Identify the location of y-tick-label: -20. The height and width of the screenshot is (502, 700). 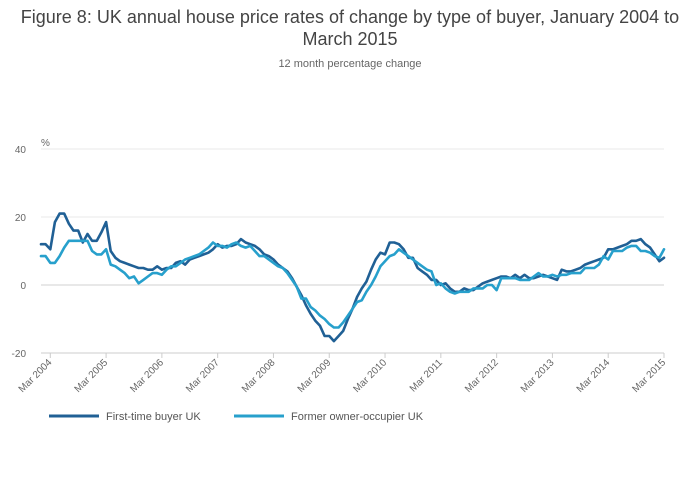
(19, 354).